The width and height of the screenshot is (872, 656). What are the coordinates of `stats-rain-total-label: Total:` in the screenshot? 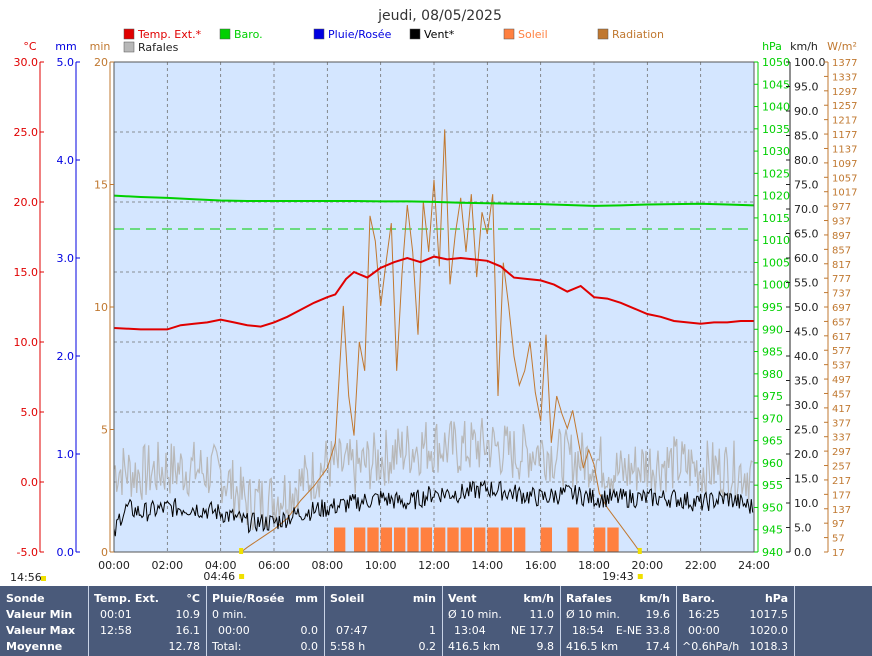 It's located at (227, 646).